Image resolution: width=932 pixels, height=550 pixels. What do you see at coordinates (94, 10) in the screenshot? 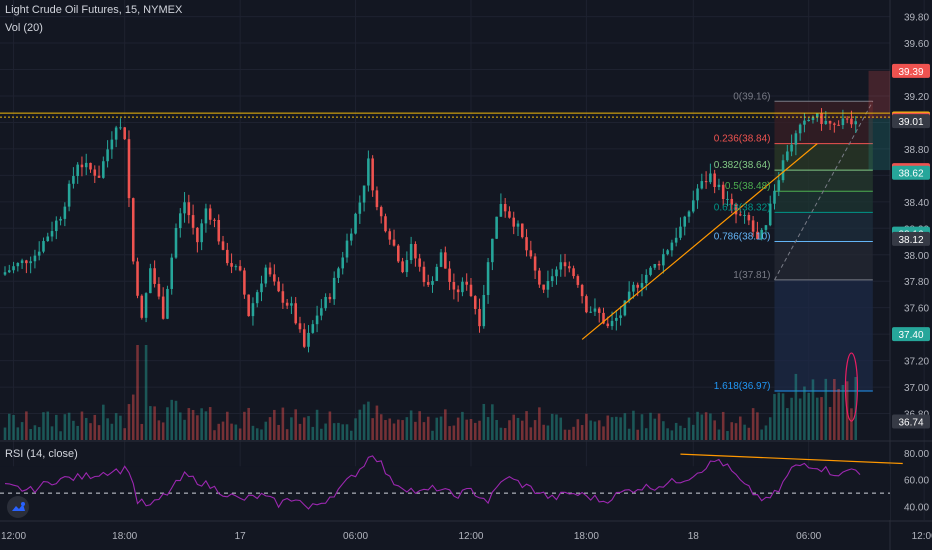
I see `symbol-title: Light Crude Oil Futures, 15, NYMEX` at bounding box center [94, 10].